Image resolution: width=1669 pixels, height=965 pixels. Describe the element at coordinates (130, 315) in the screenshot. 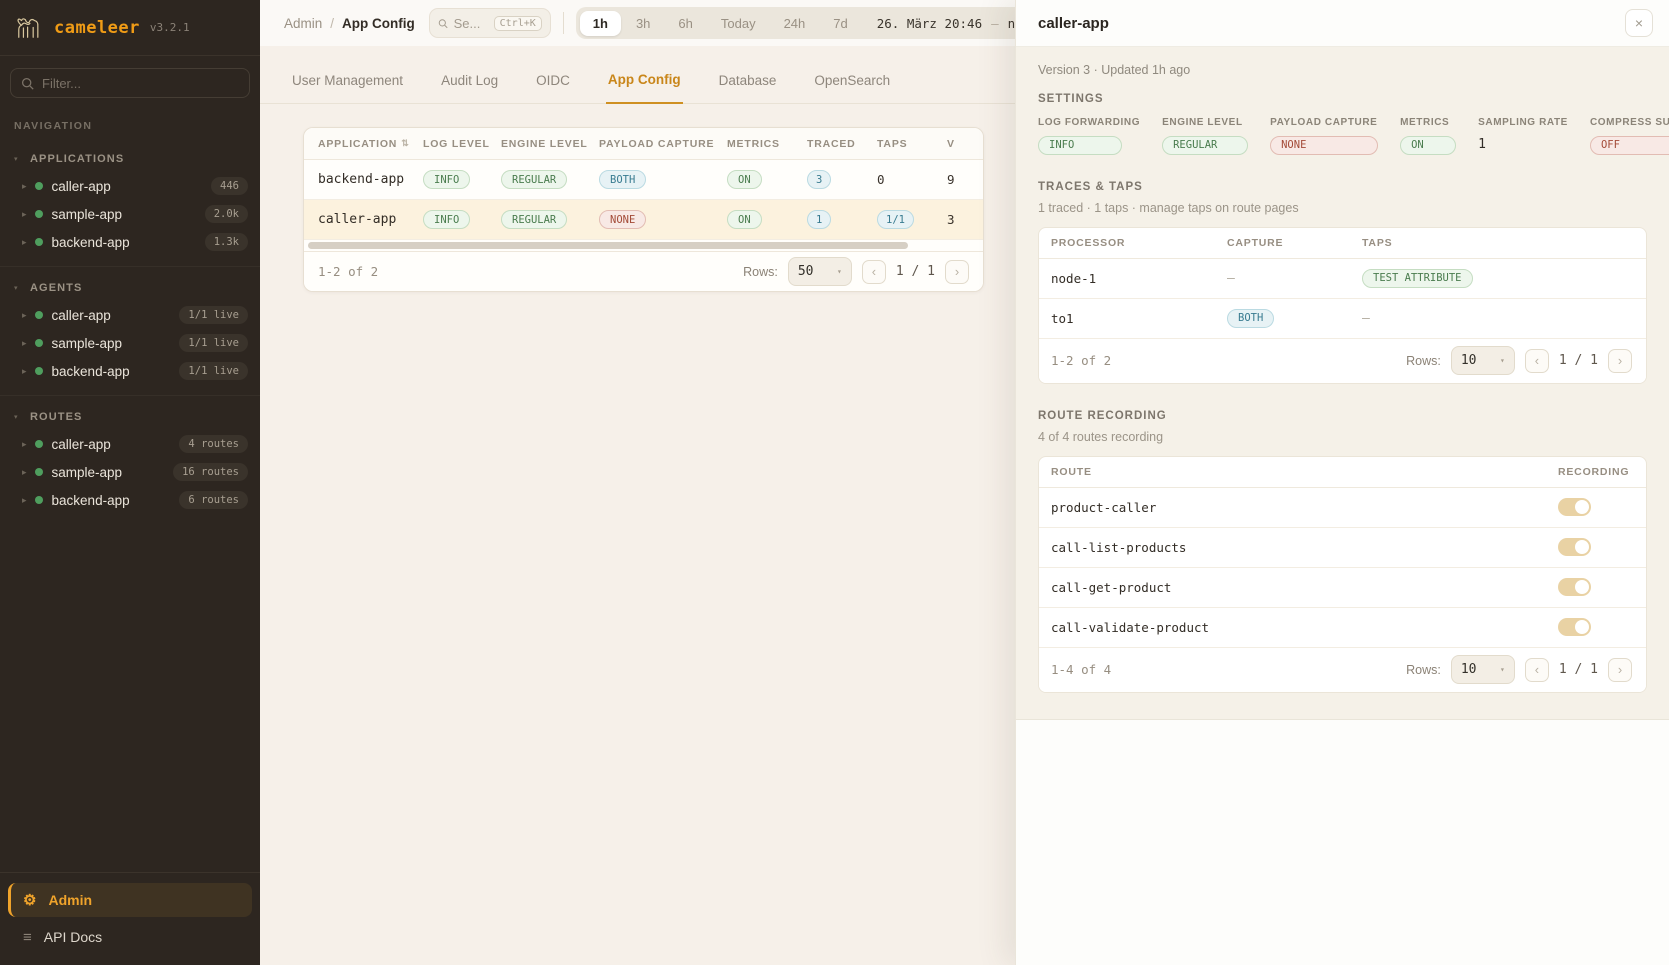

I see `sidebar-item-caller-app-agent: ▸ caller-app 1/1 live` at that location.